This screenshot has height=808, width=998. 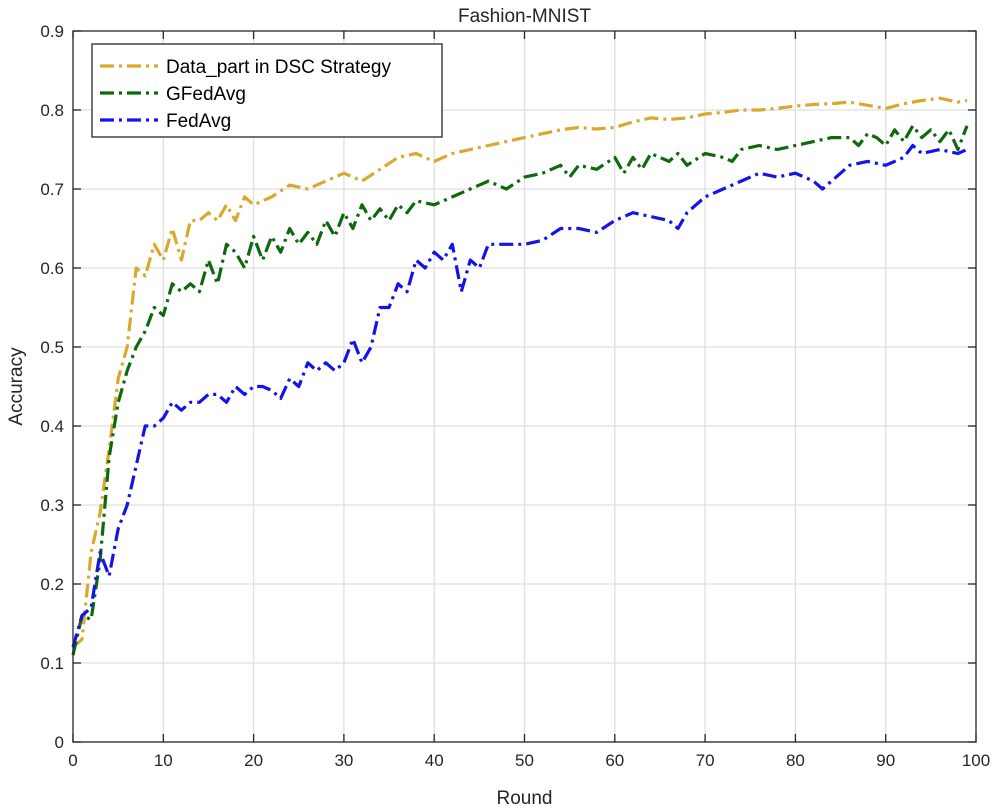 I want to click on y-tick-label: 0.2, so click(x=52, y=584).